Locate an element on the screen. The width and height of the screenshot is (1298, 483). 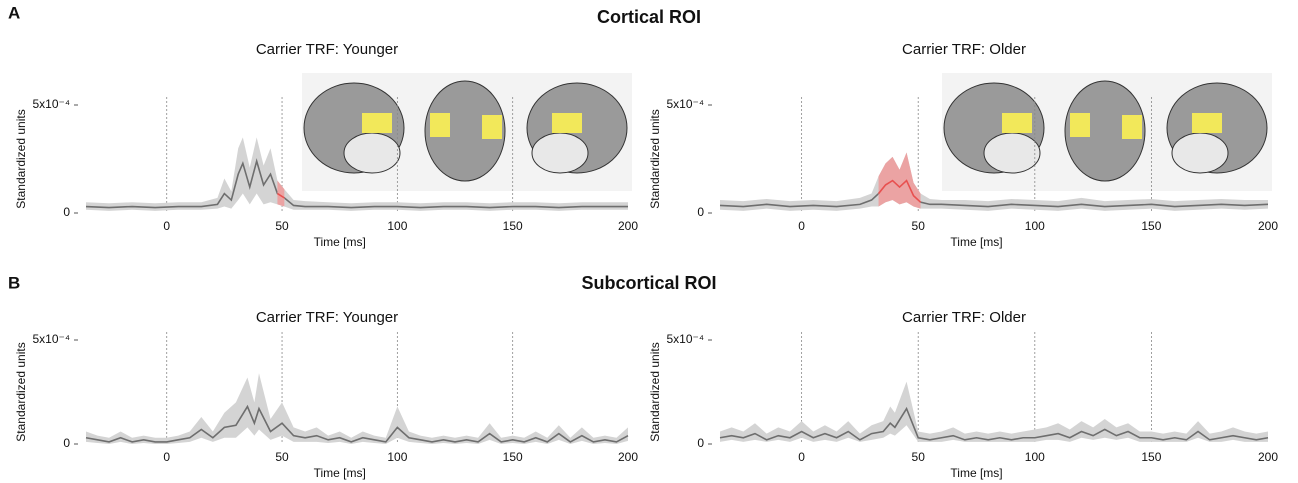
panel-label: B is located at coordinates (14, 282).